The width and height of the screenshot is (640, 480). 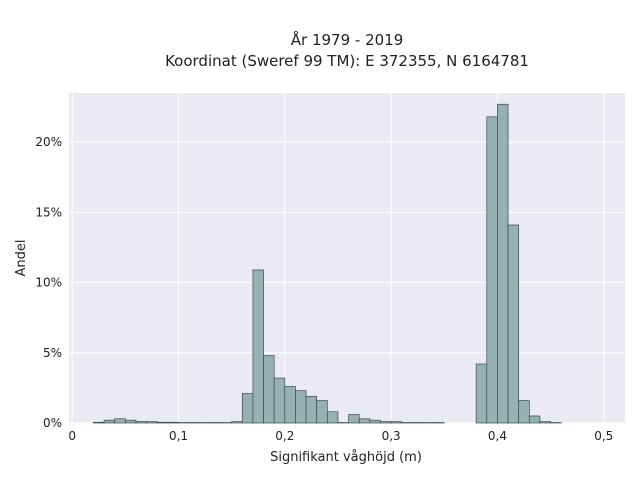 I want to click on x-tick-label: 0,5, so click(x=603, y=436).